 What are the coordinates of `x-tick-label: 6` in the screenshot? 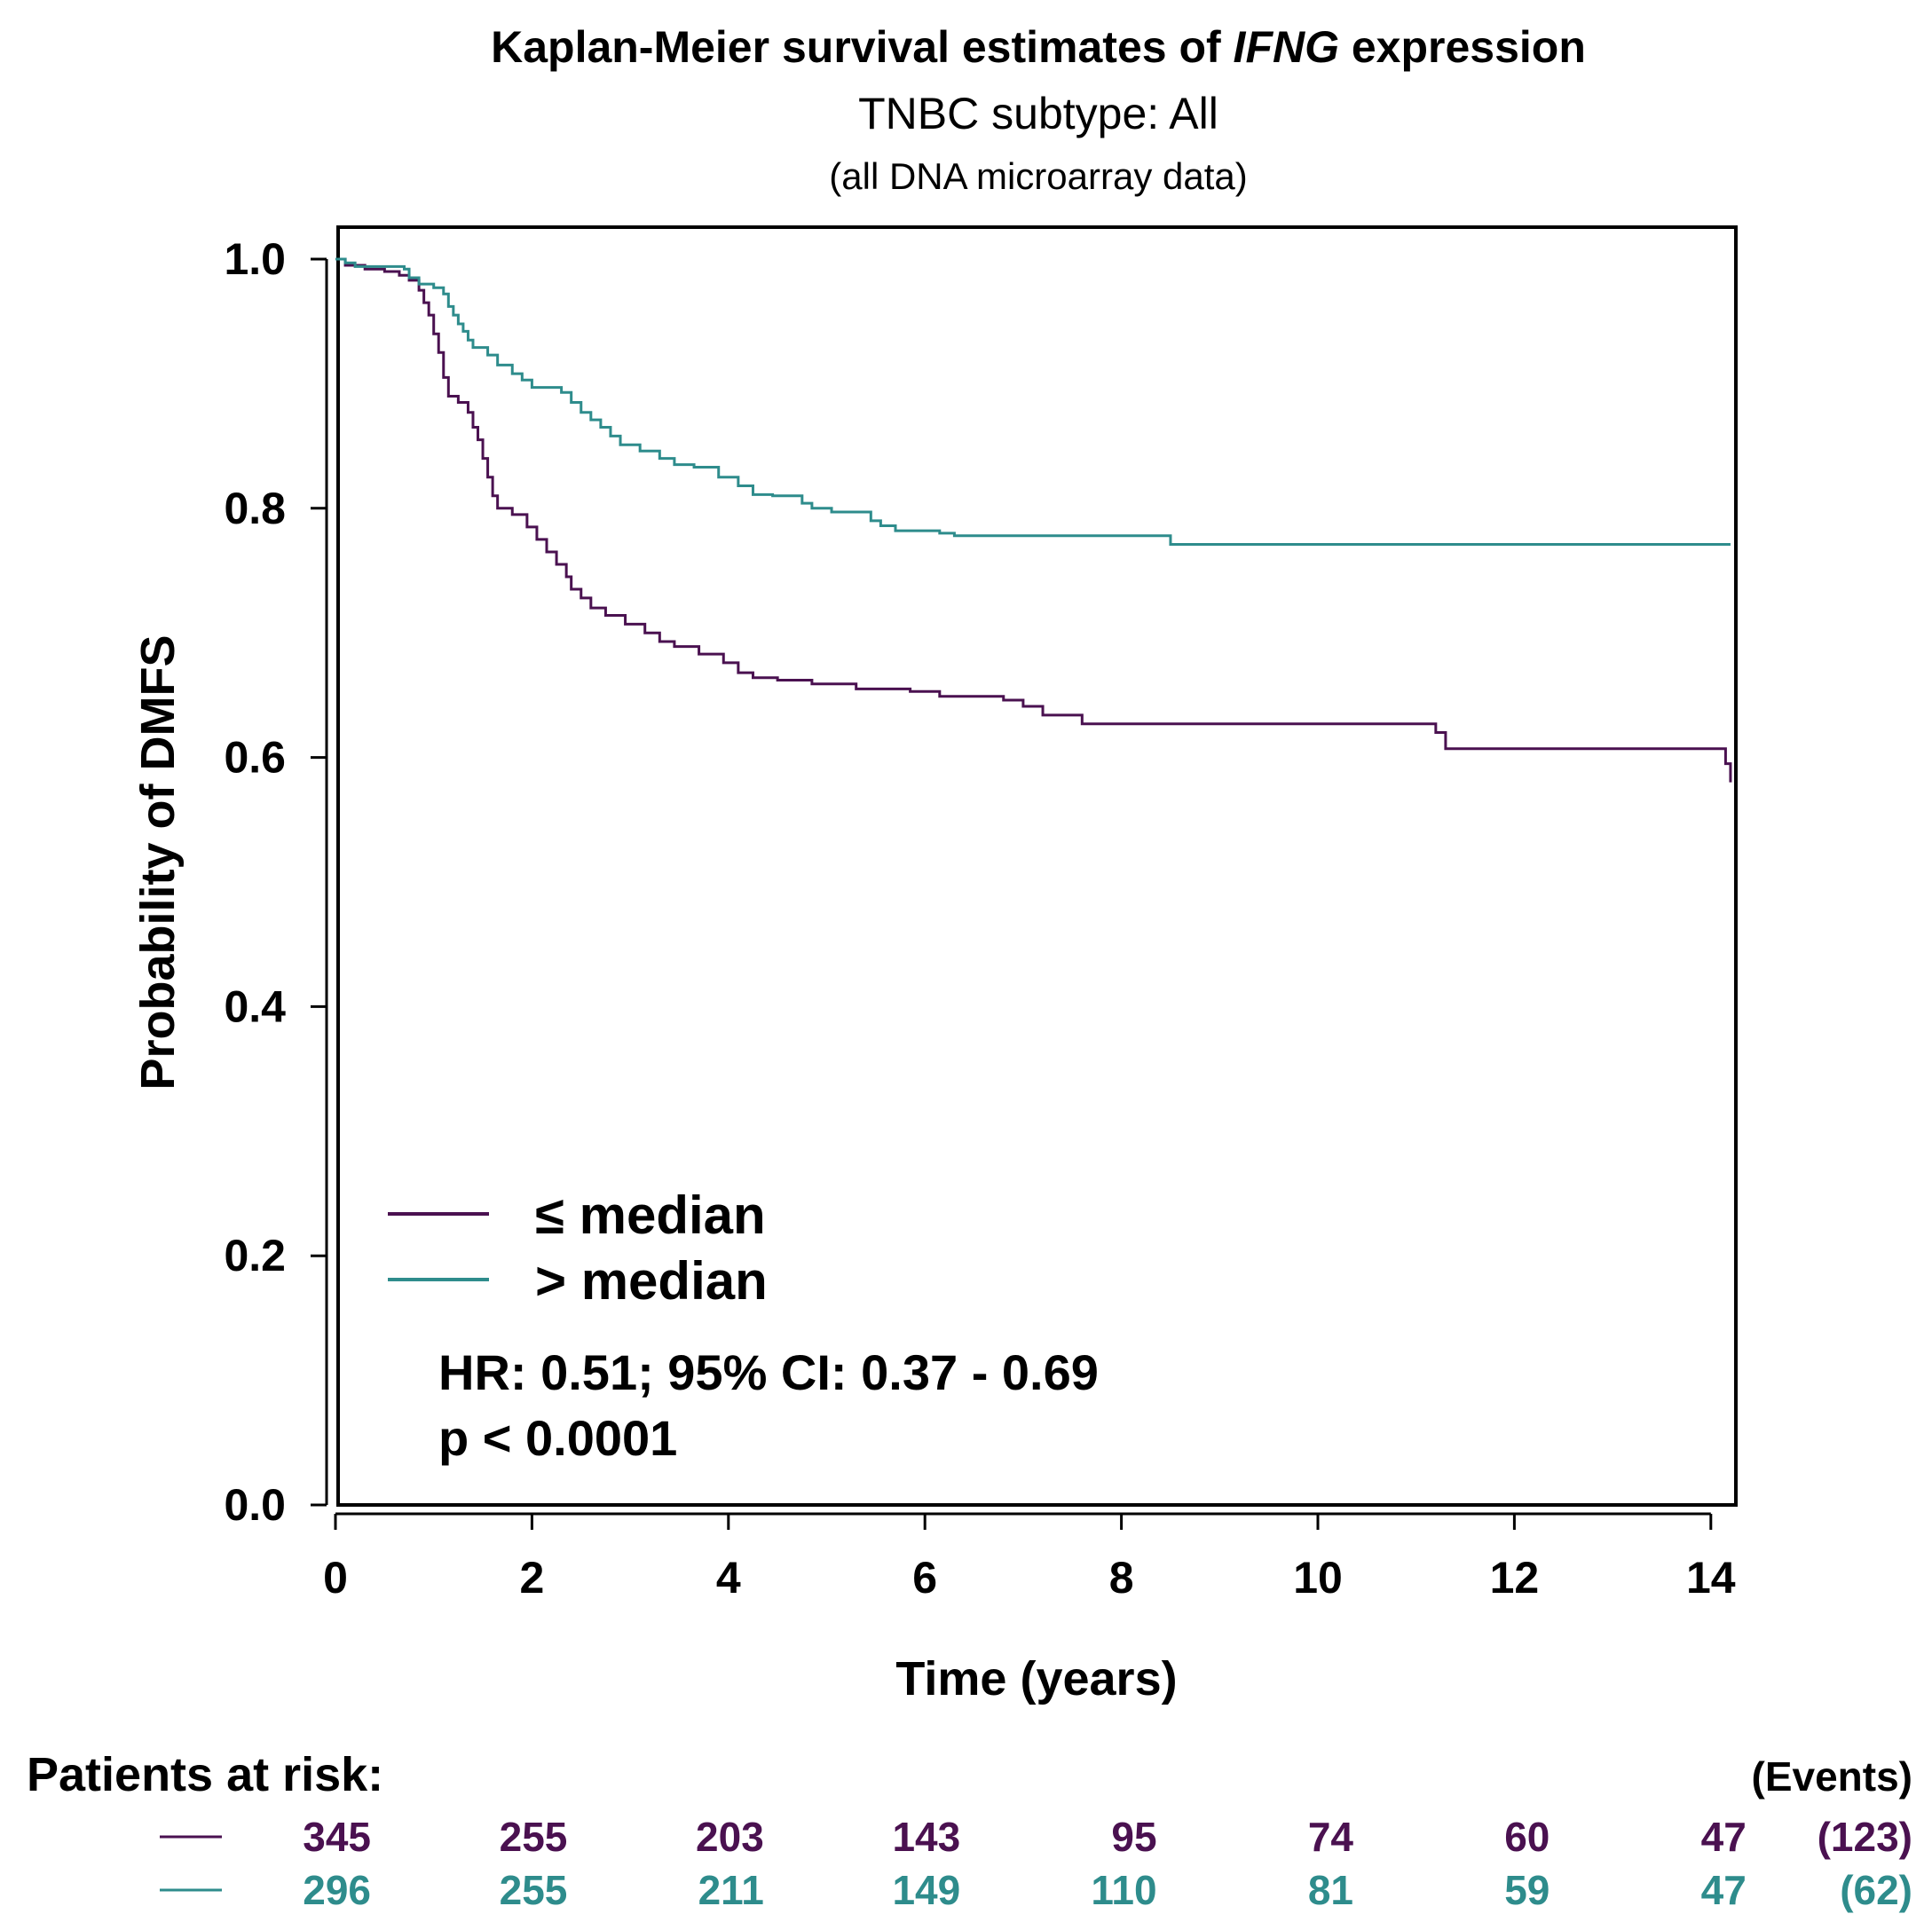 It's located at (924, 1578).